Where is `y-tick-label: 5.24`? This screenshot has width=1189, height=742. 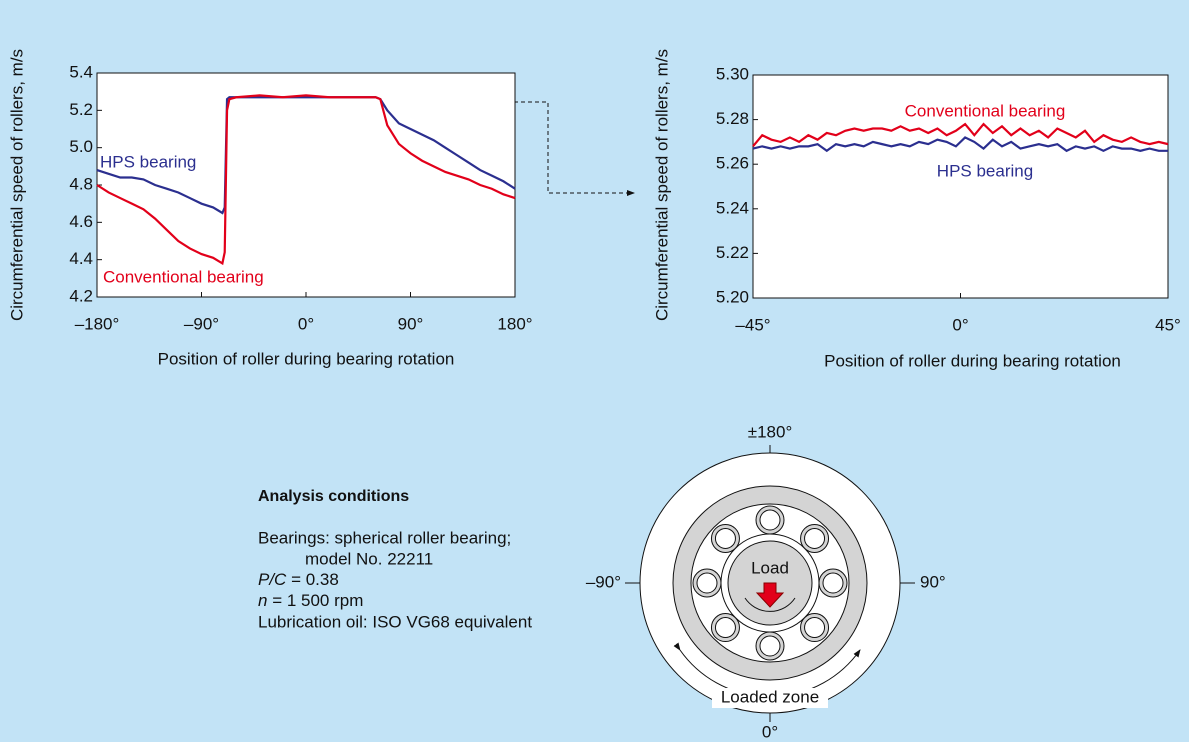 y-tick-label: 5.24 is located at coordinates (732, 207).